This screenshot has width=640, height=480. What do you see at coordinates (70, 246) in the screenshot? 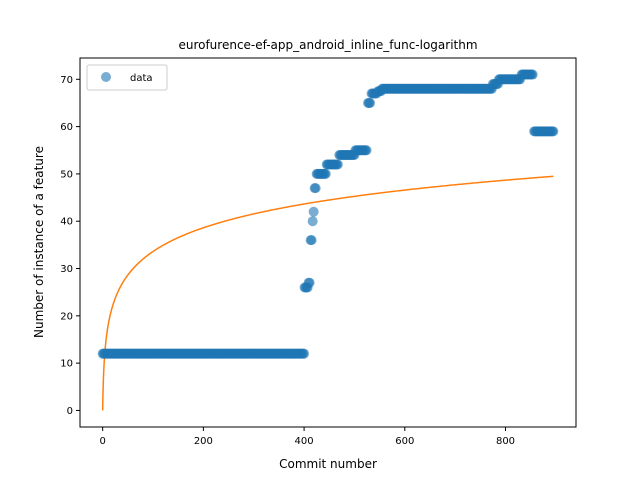
I see `y-axis: 0 10 20 30 40 50 60 70` at bounding box center [70, 246].